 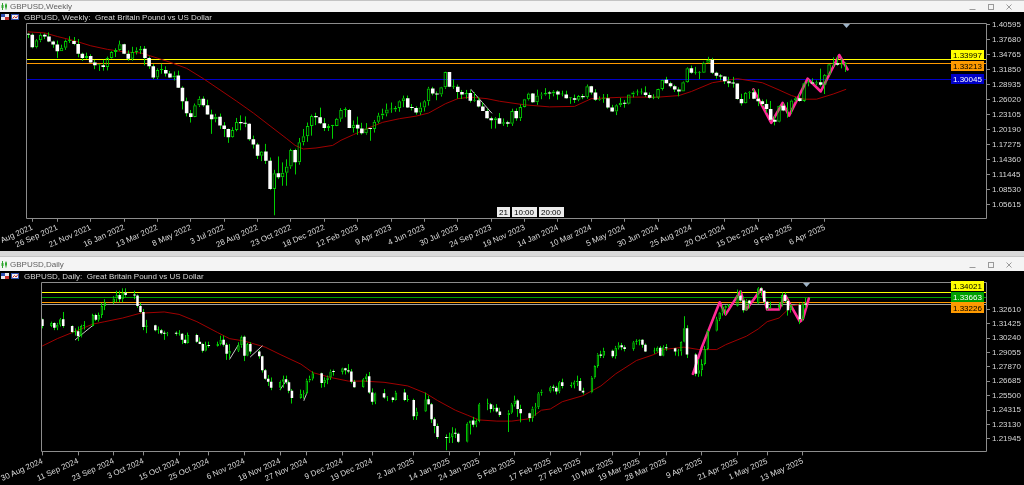 I want to click on y-tick-label: 1.27870, so click(x=1007, y=367).